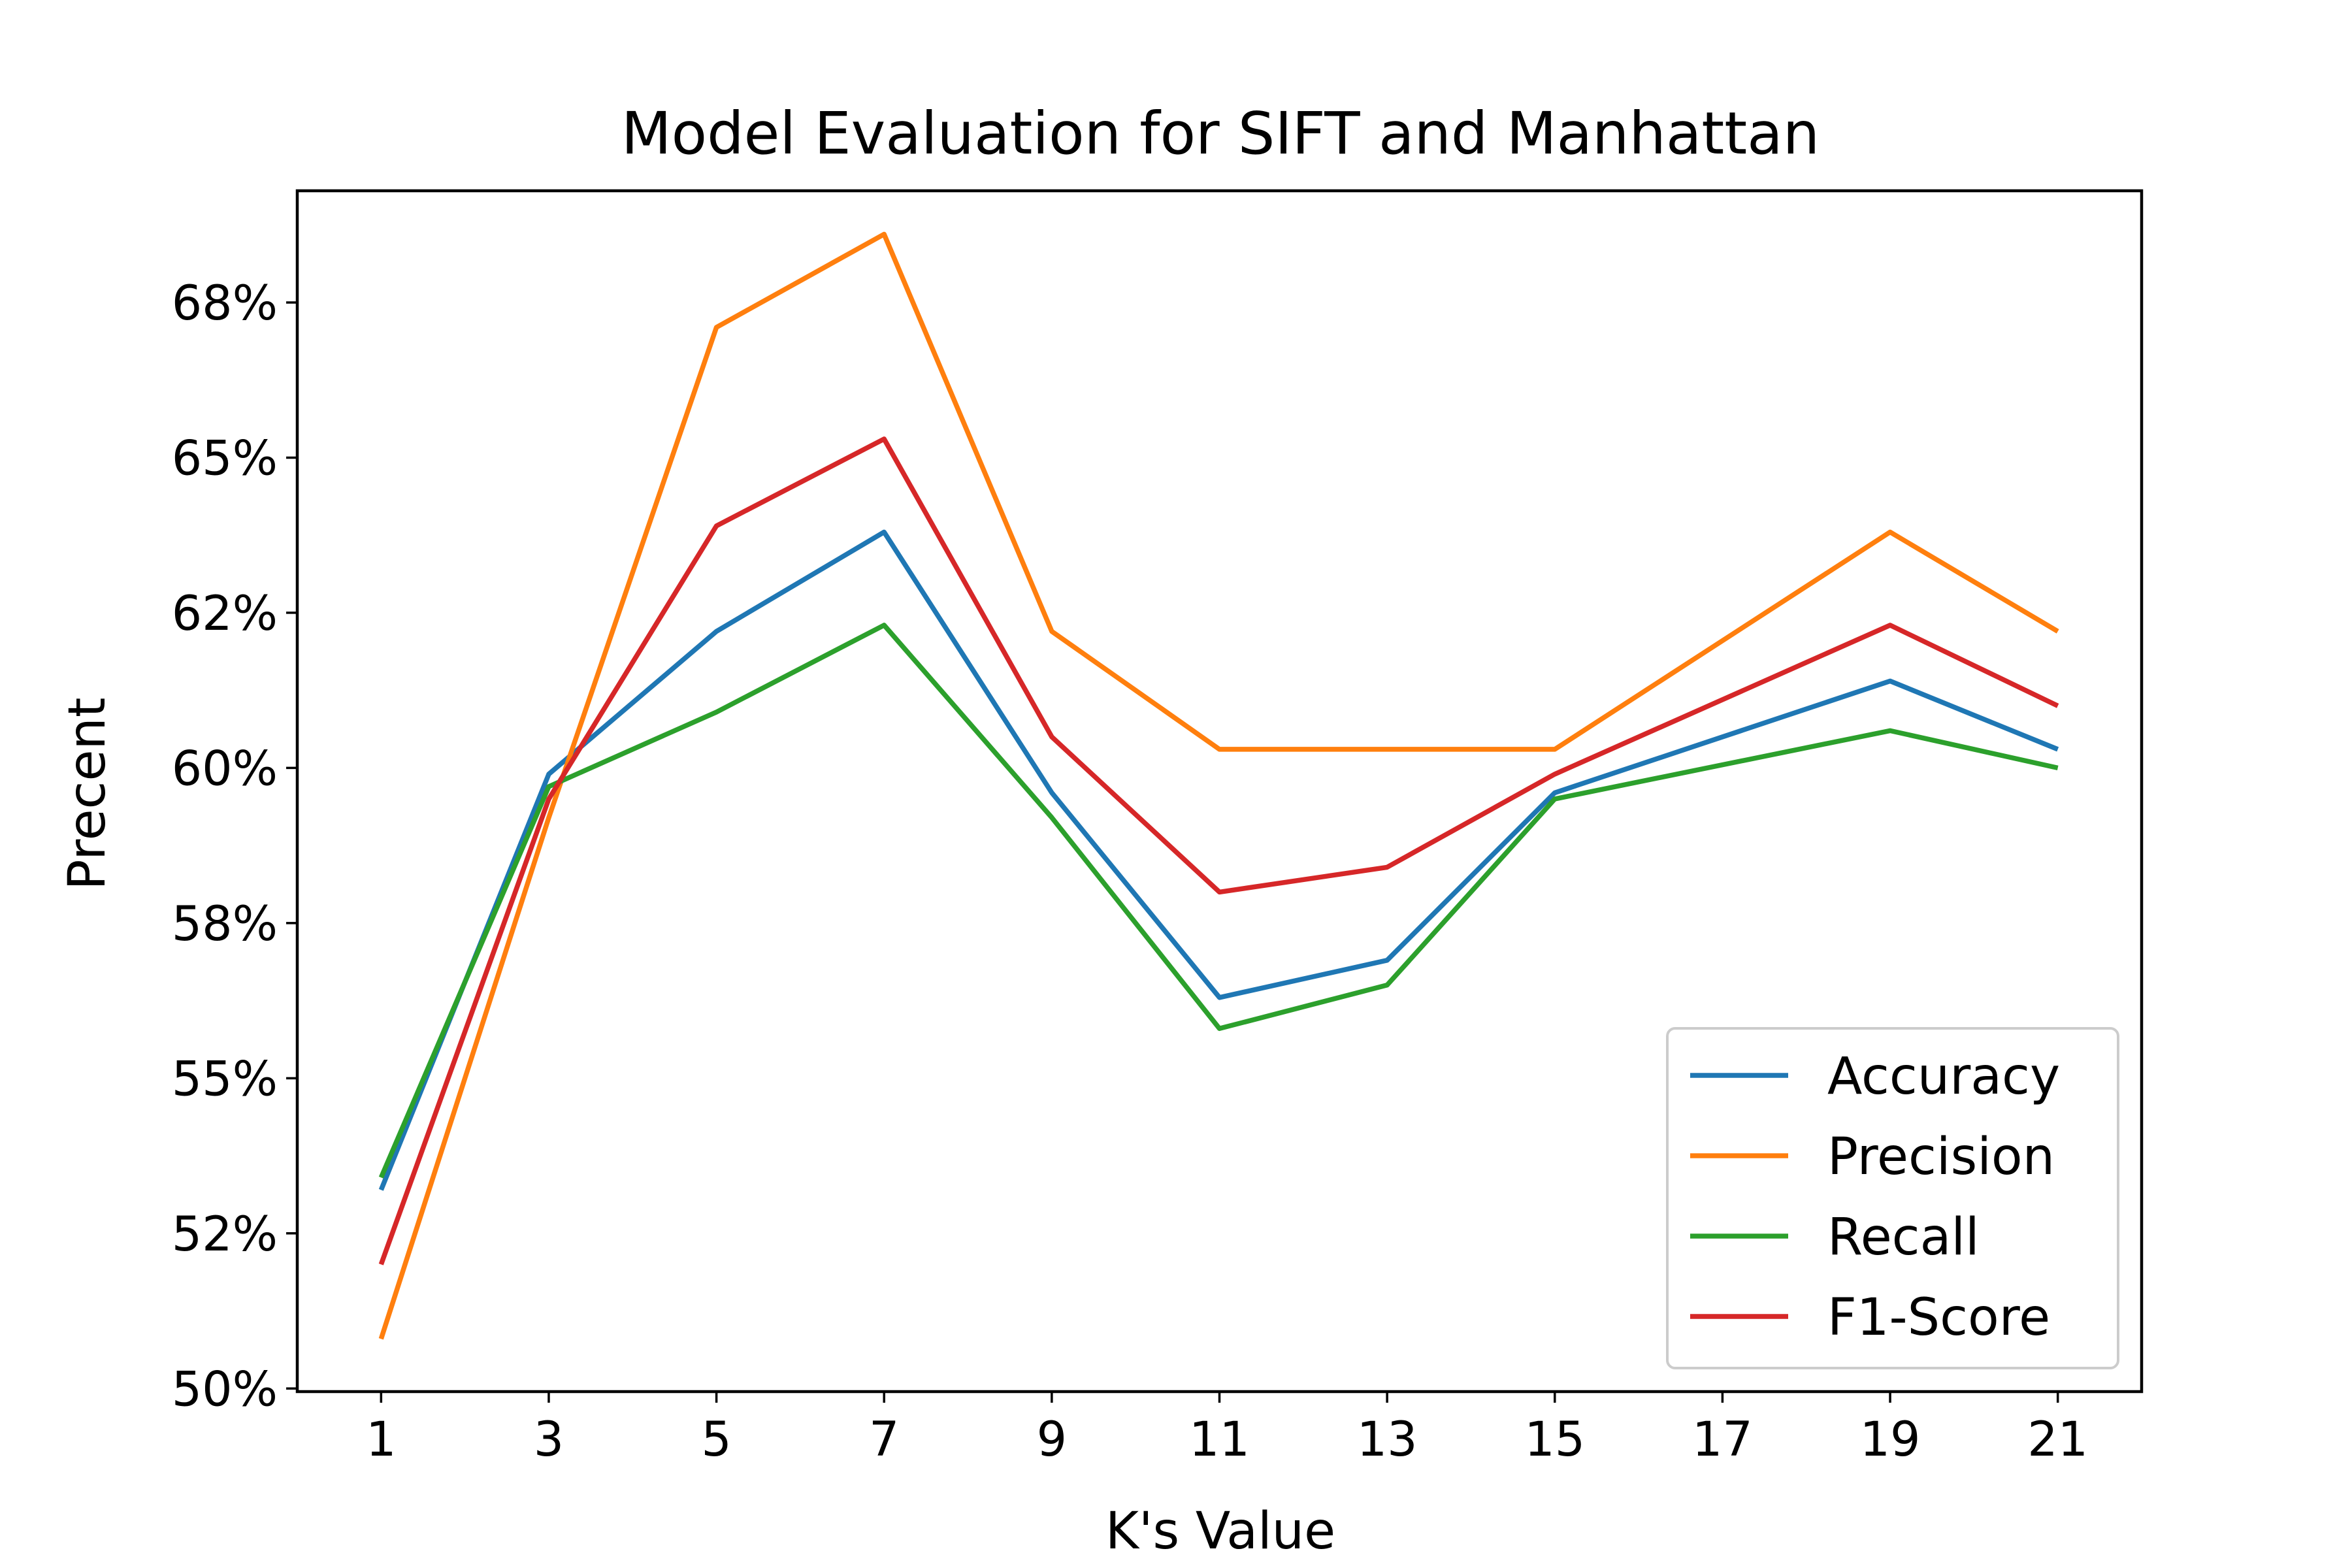  What do you see at coordinates (1941, 1157) in the screenshot?
I see `legend-label: Precision` at bounding box center [1941, 1157].